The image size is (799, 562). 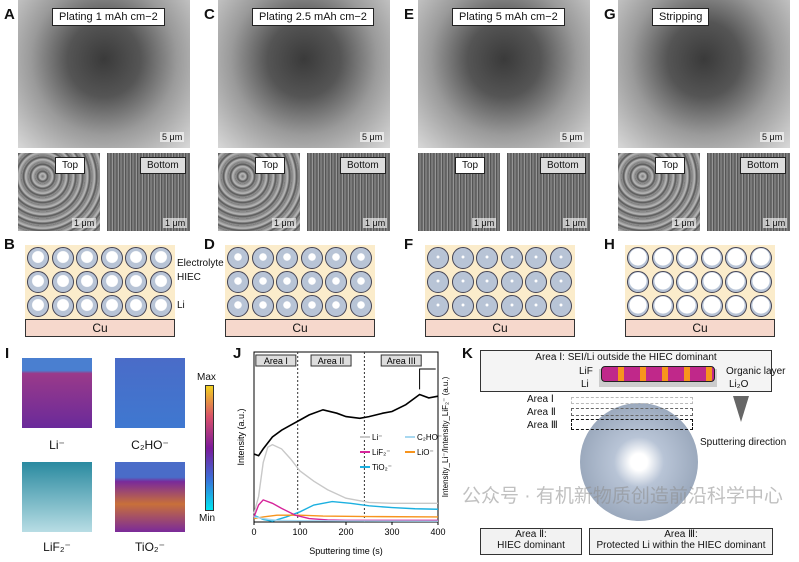 I want to click on cube-label: LiF₂⁻, so click(x=57, y=547).